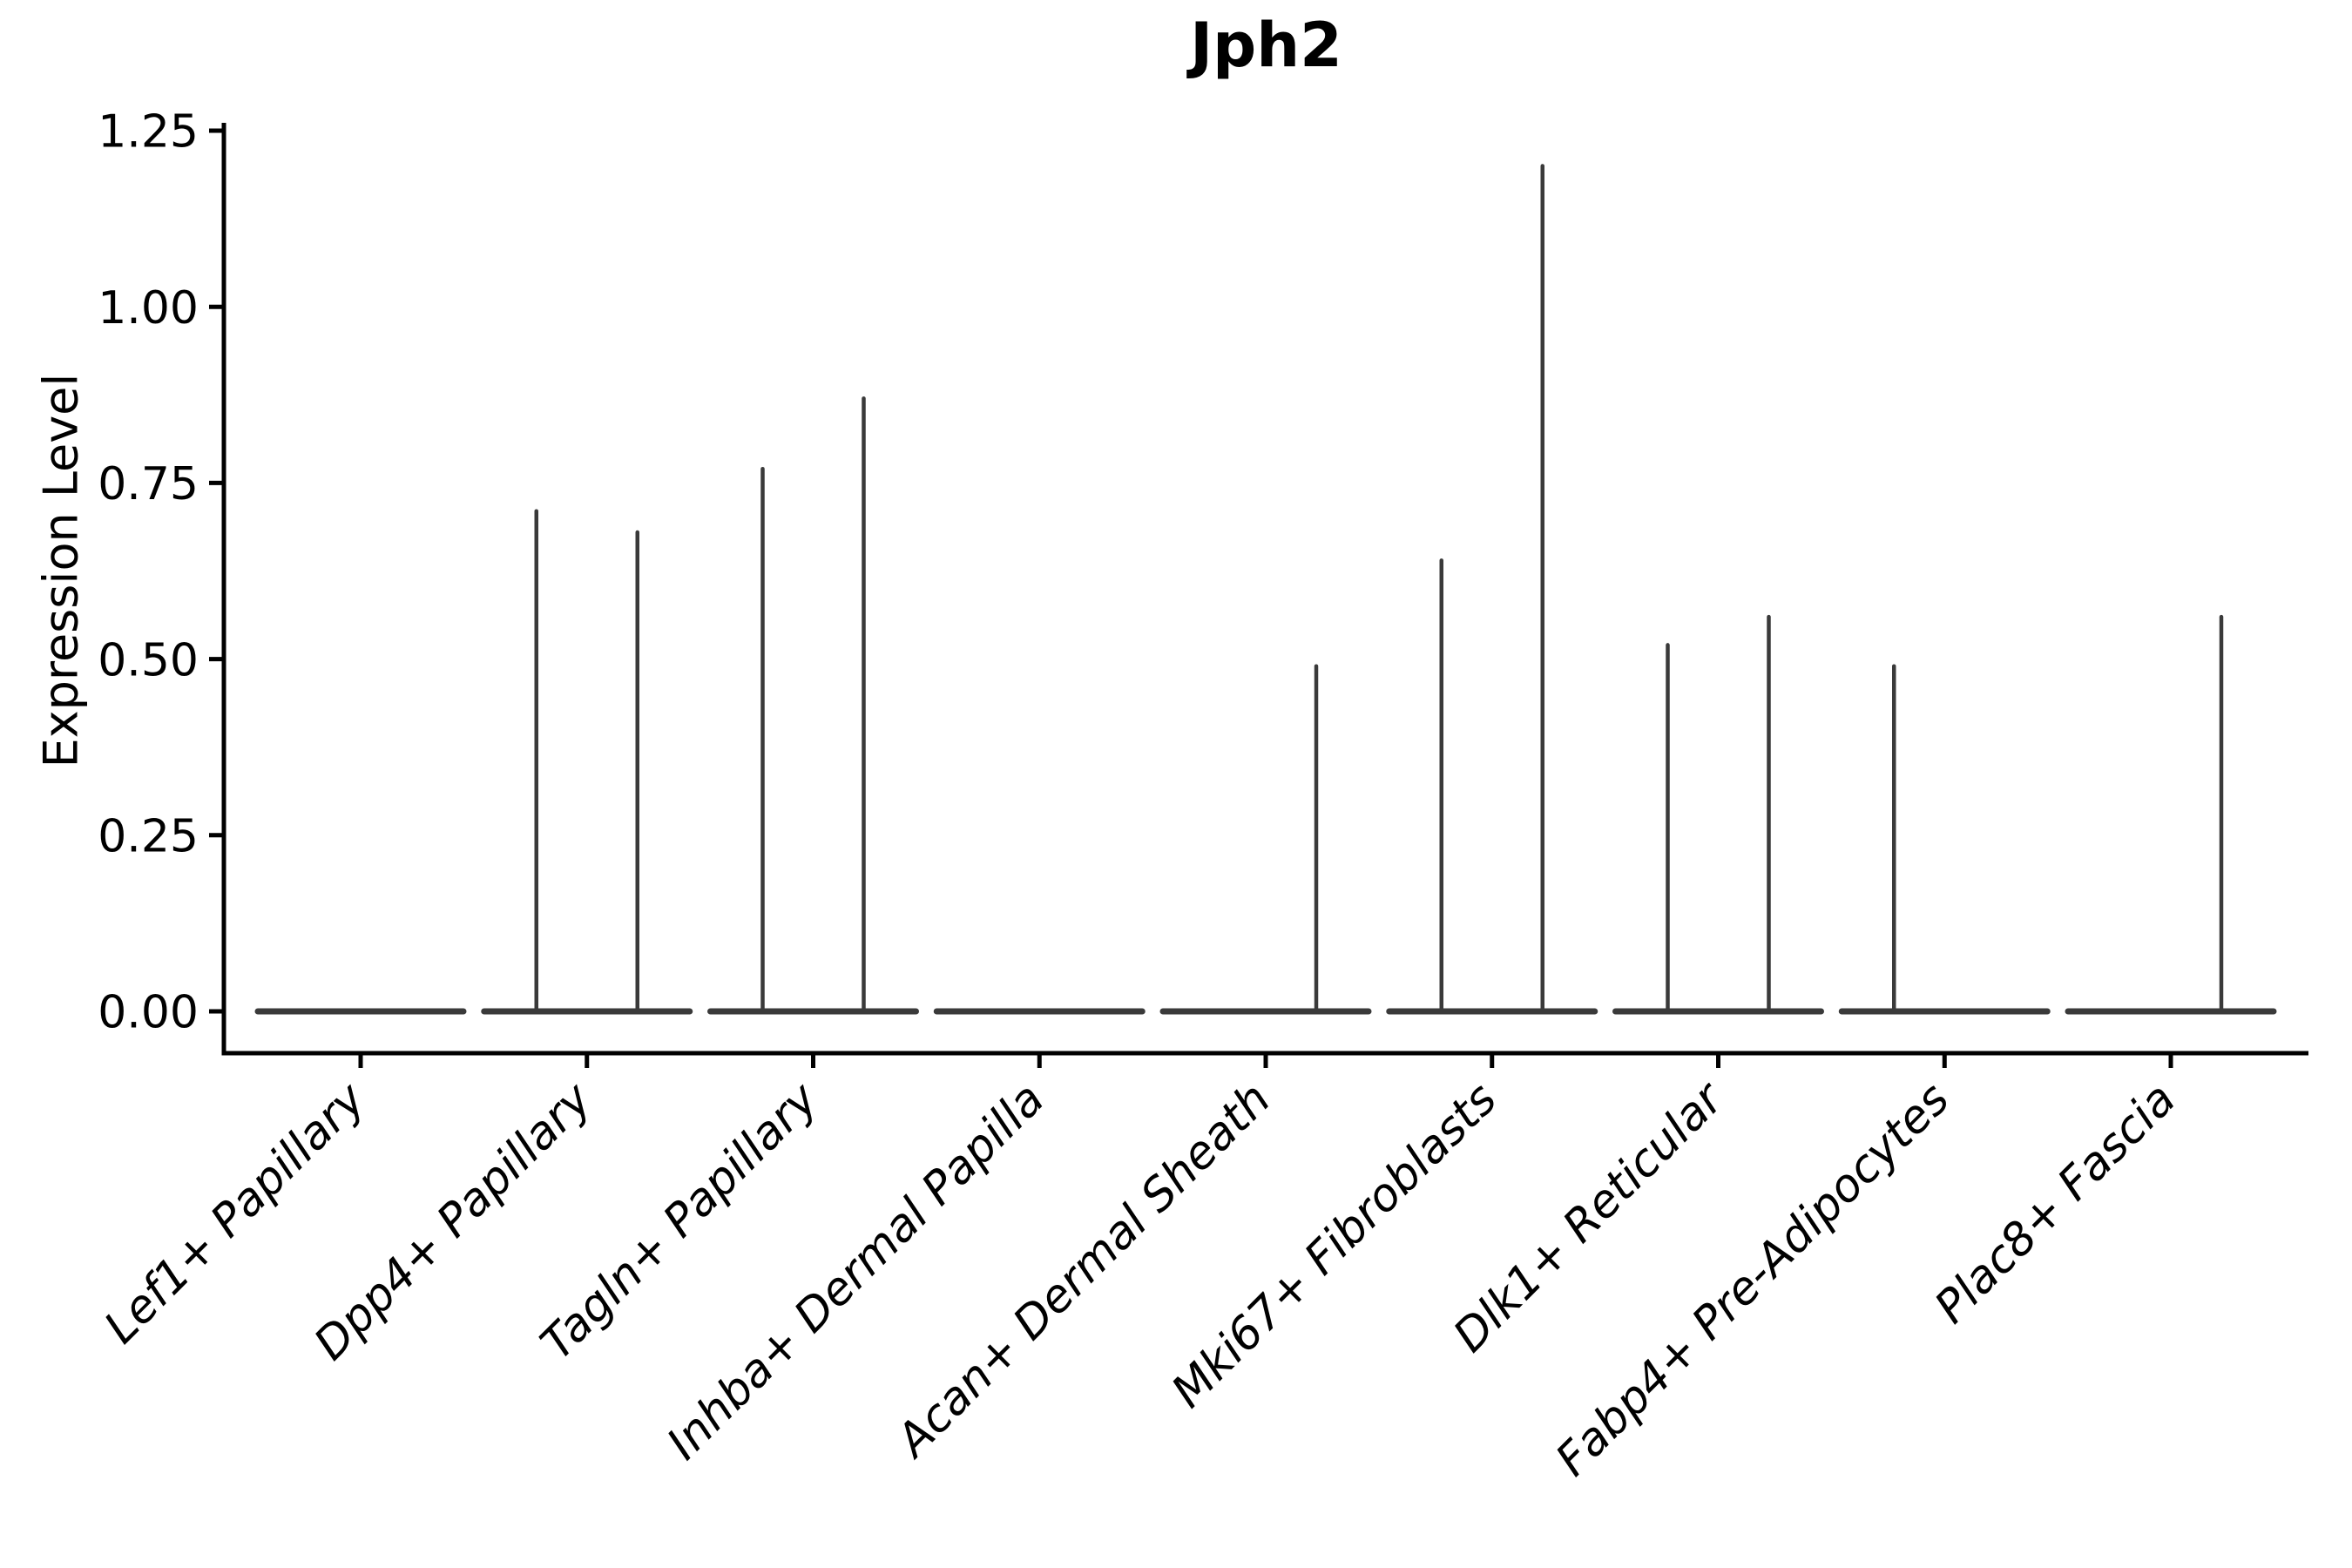 This screenshot has height=1568, width=2352. I want to click on y-axis-label: Expression Level, so click(61, 570).